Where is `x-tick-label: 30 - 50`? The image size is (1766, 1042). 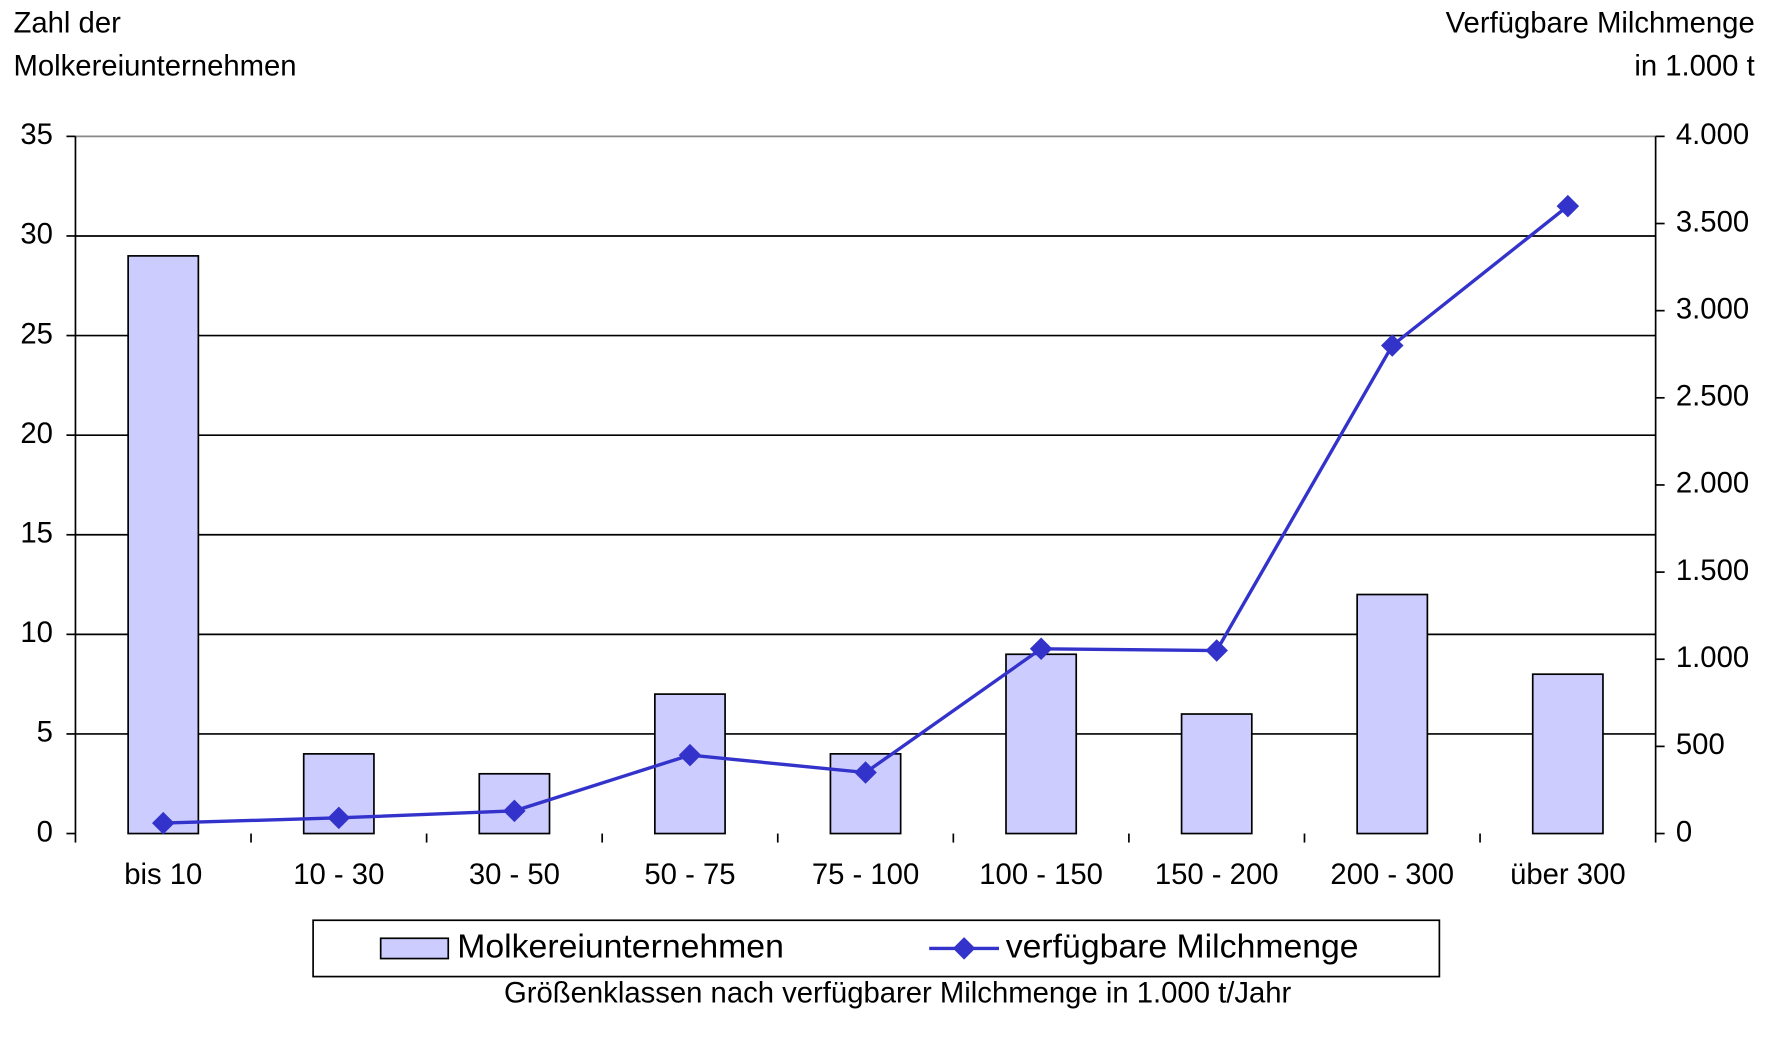
x-tick-label: 30 - 50 is located at coordinates (514, 874).